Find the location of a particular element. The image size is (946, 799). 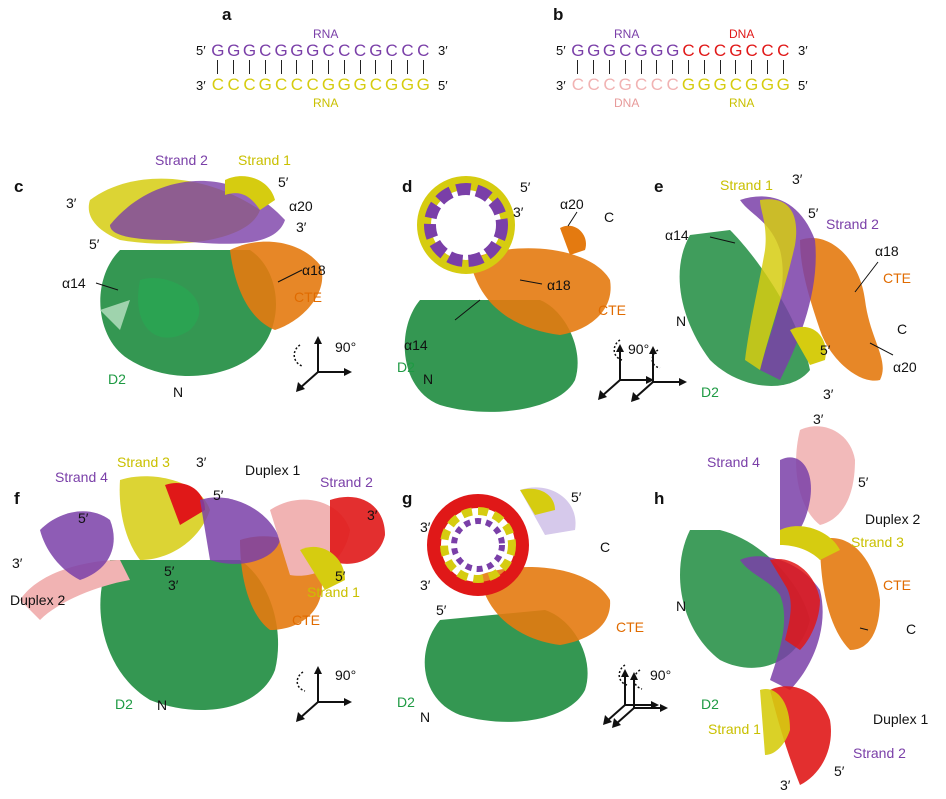

base-a-bot-9: G is located at coordinates (360, 84).